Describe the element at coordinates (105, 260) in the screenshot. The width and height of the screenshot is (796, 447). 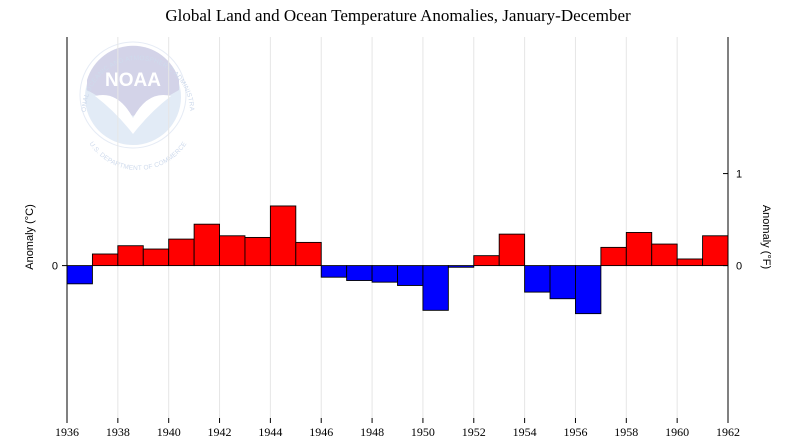
I see `bar-1937` at that location.